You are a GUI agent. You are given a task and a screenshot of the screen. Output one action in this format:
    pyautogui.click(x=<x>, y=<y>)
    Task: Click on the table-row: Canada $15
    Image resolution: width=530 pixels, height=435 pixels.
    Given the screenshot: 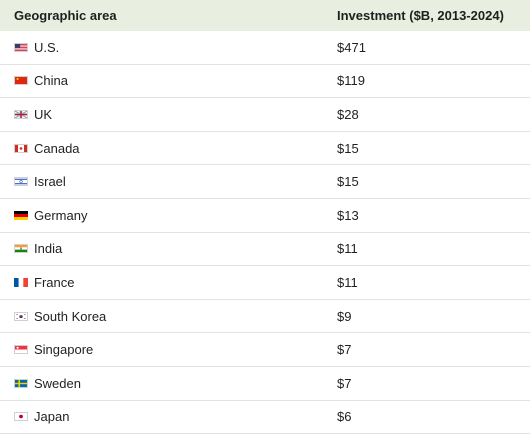 What is the action you would take?
    pyautogui.click(x=265, y=149)
    